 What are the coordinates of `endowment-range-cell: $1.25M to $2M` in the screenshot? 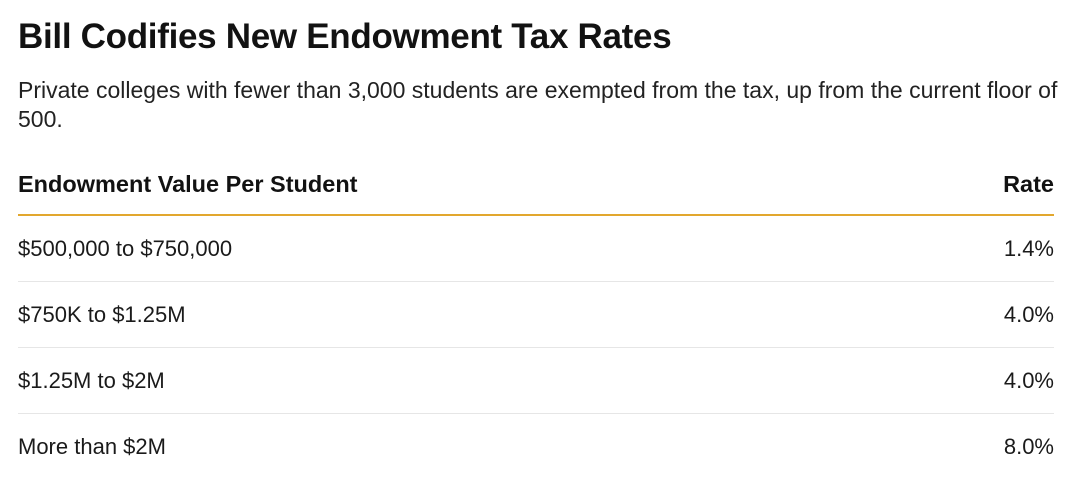 It's located at (468, 380).